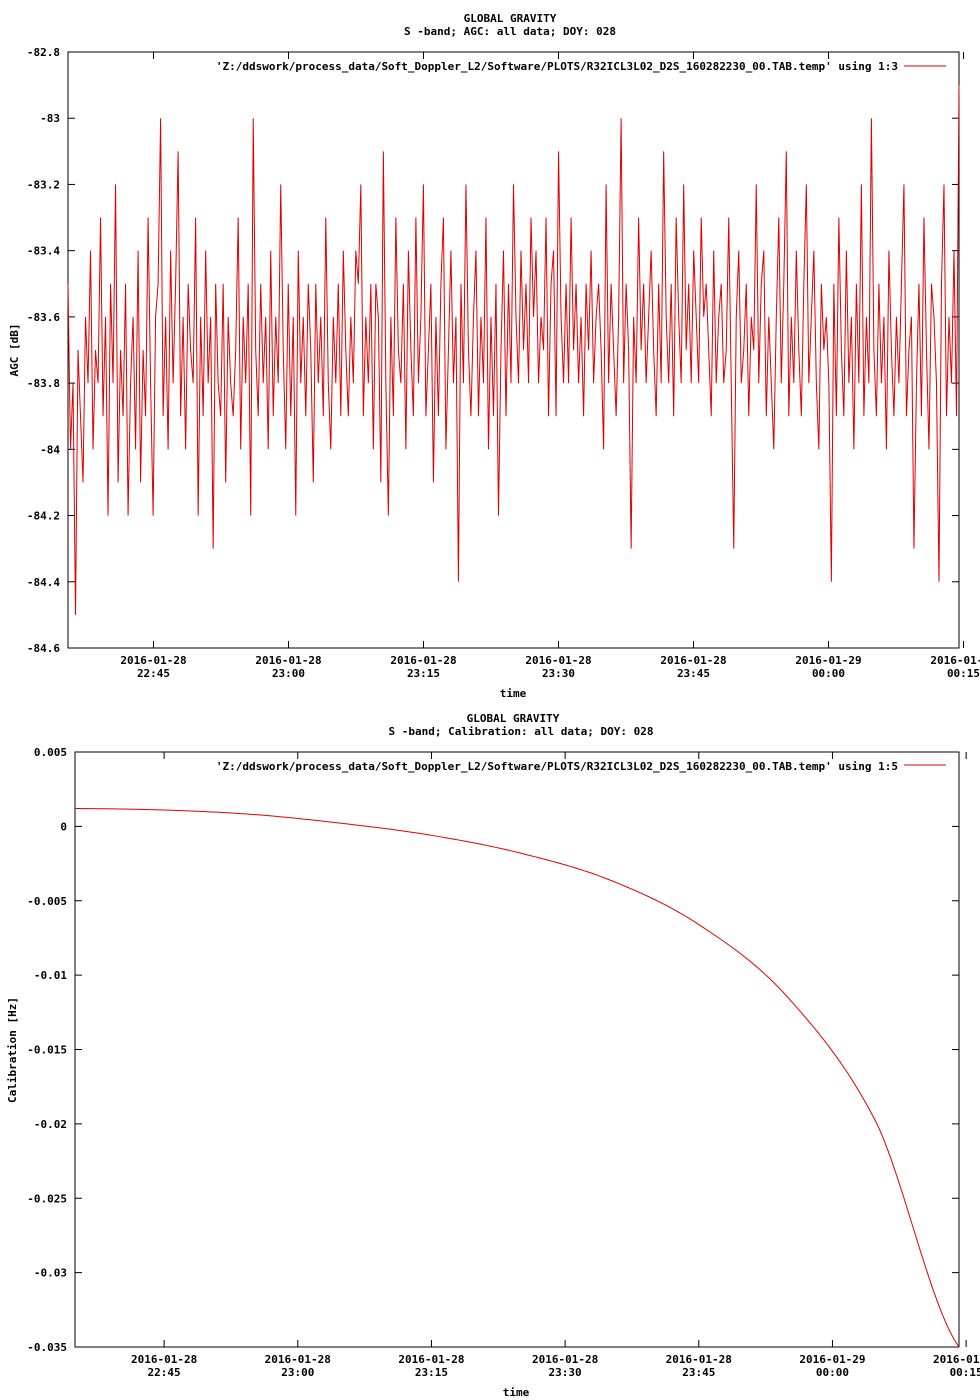  Describe the element at coordinates (50, 1124) in the screenshot. I see `calibration-y-tick-label: -0.02` at that location.